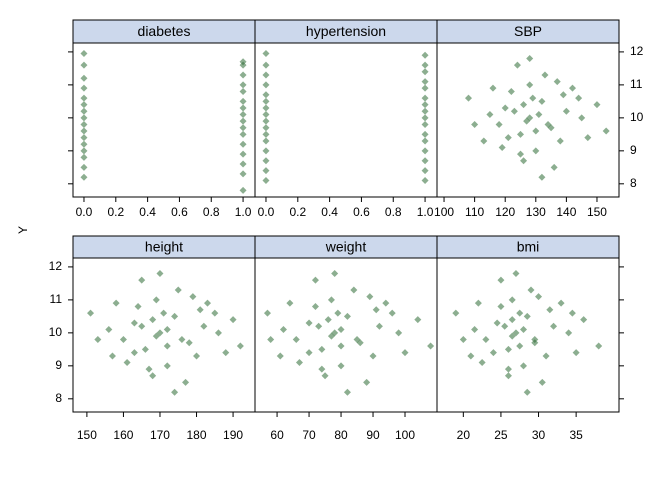 This screenshot has width=672, height=480. What do you see at coordinates (341, 435) in the screenshot?
I see `x-tick-label: 80` at bounding box center [341, 435].